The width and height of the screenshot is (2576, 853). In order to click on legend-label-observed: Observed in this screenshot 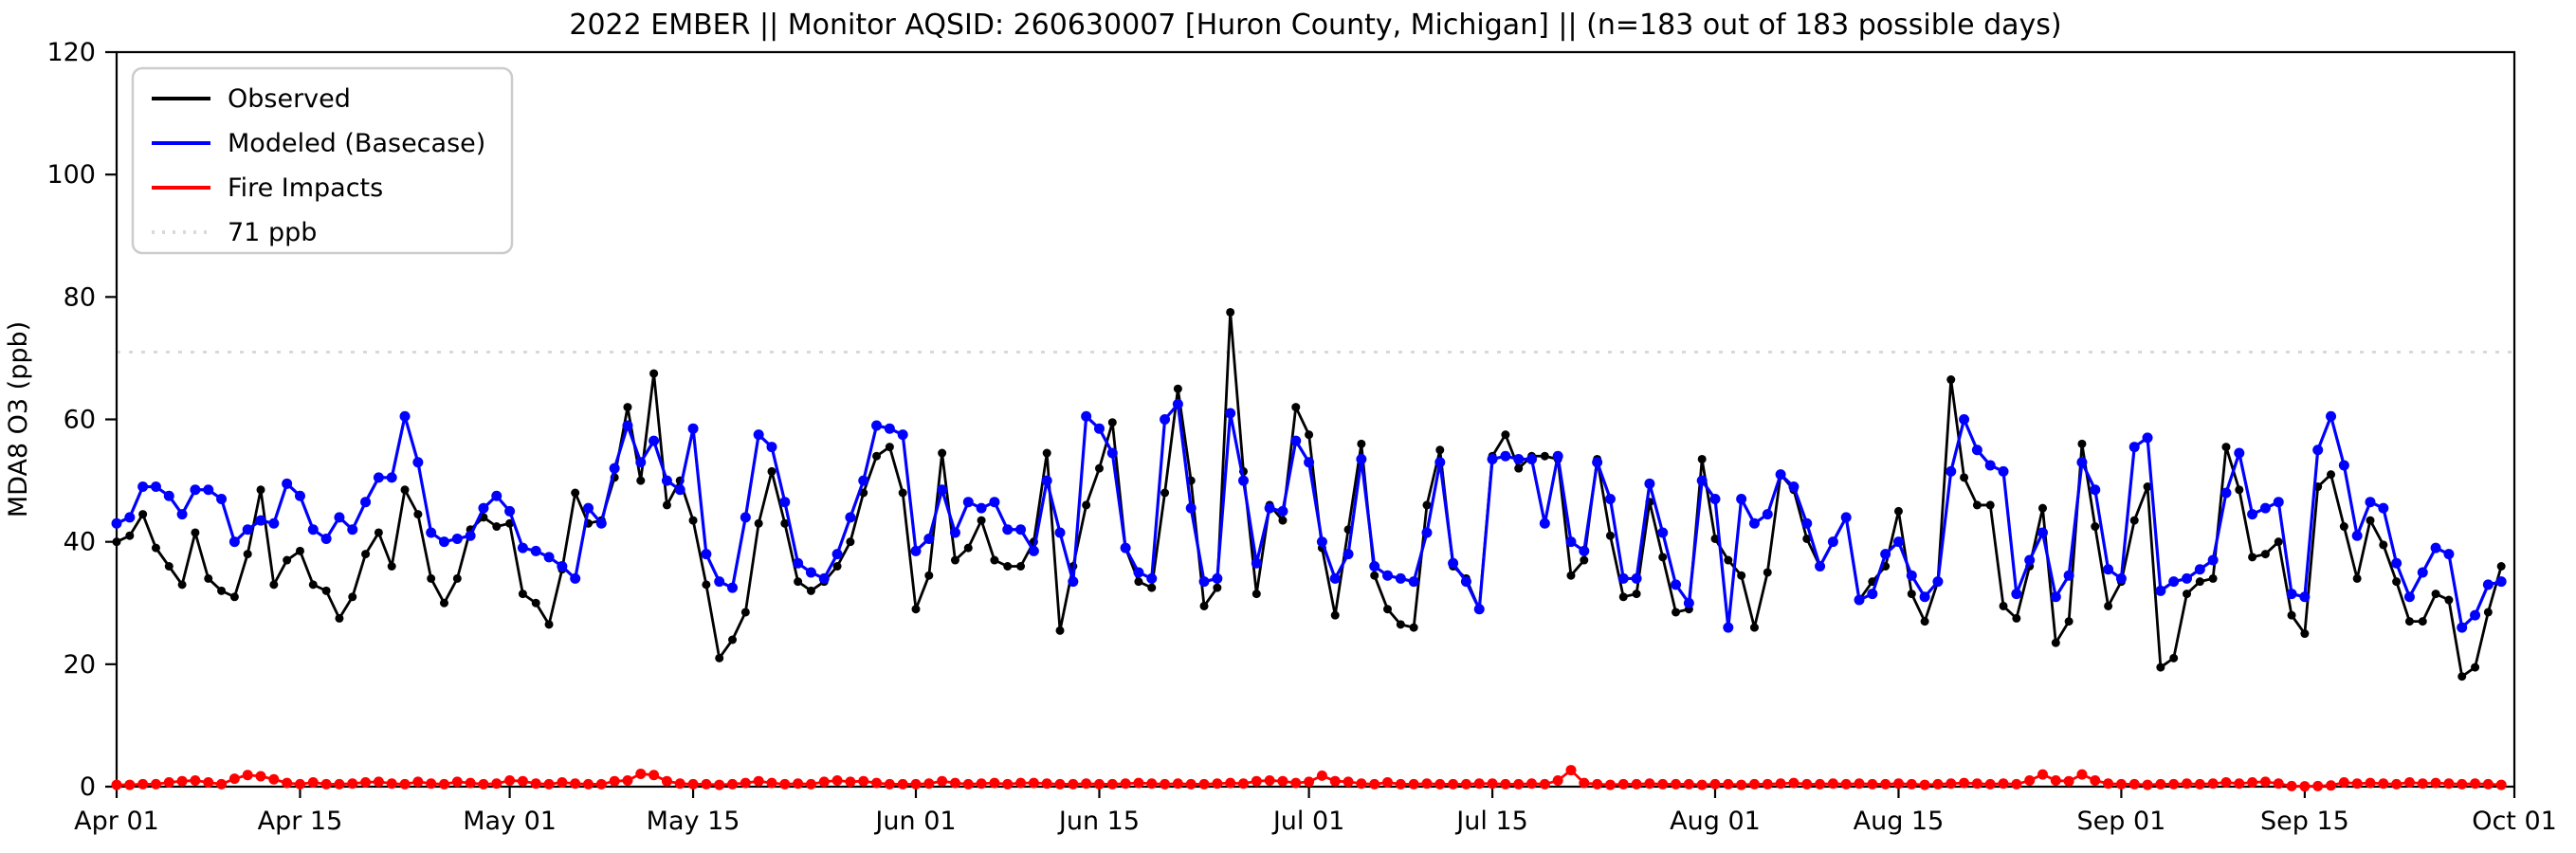, I will do `click(289, 99)`.